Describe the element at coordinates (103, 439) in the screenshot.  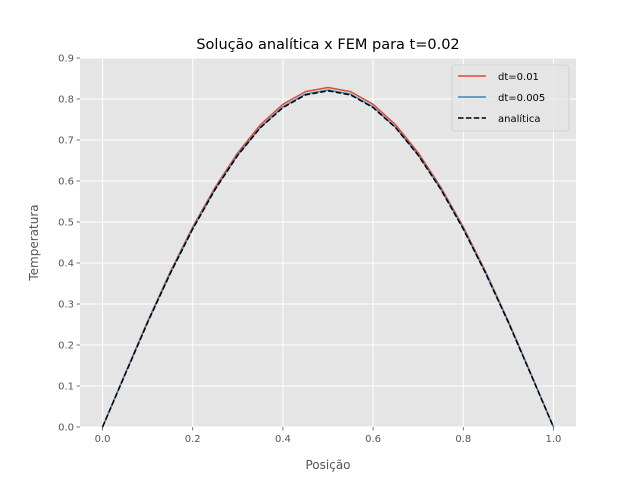
I see `x-tick-label: 0.0` at that location.